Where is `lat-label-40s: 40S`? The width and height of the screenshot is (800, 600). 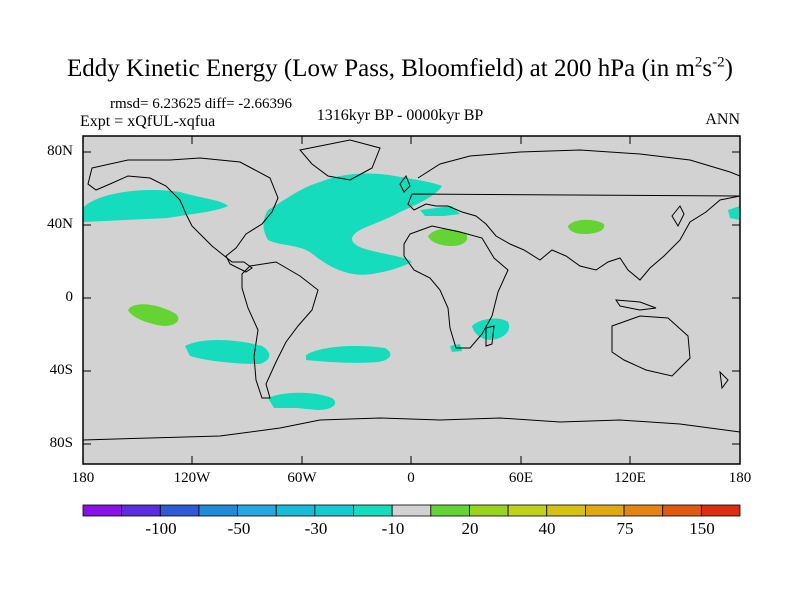 lat-label-40s: 40S is located at coordinates (61, 370).